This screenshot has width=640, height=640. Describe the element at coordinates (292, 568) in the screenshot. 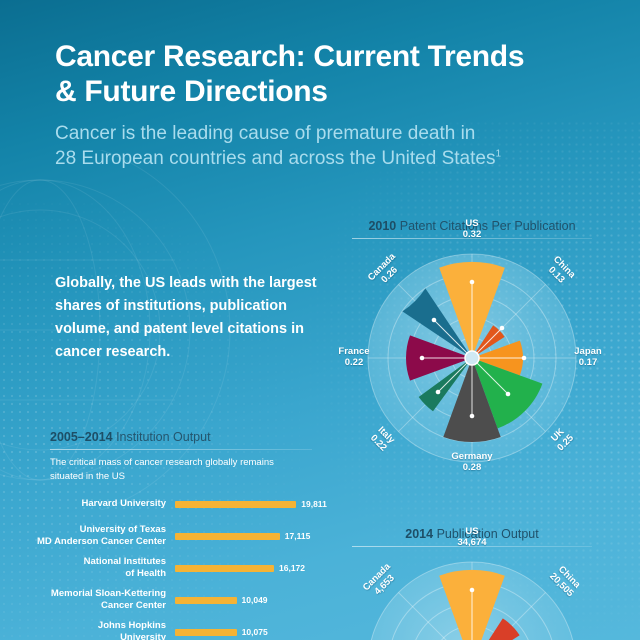

I see `bar-value: 16,172` at that location.